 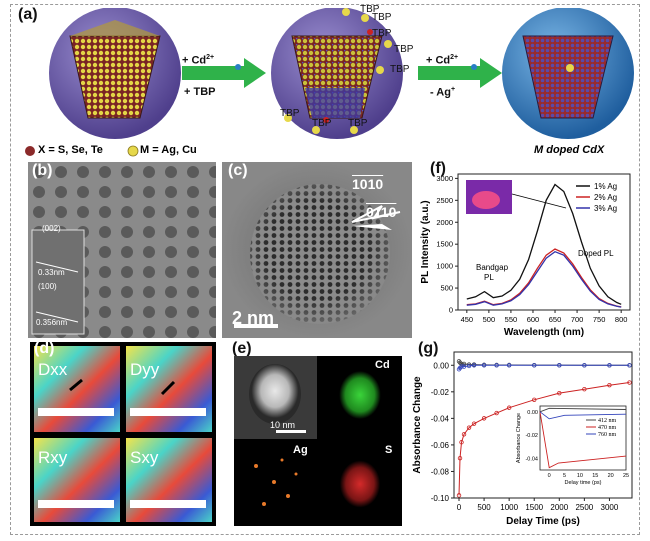 I want to click on annotation-bandgap: Bandgap, so click(x=492, y=267).